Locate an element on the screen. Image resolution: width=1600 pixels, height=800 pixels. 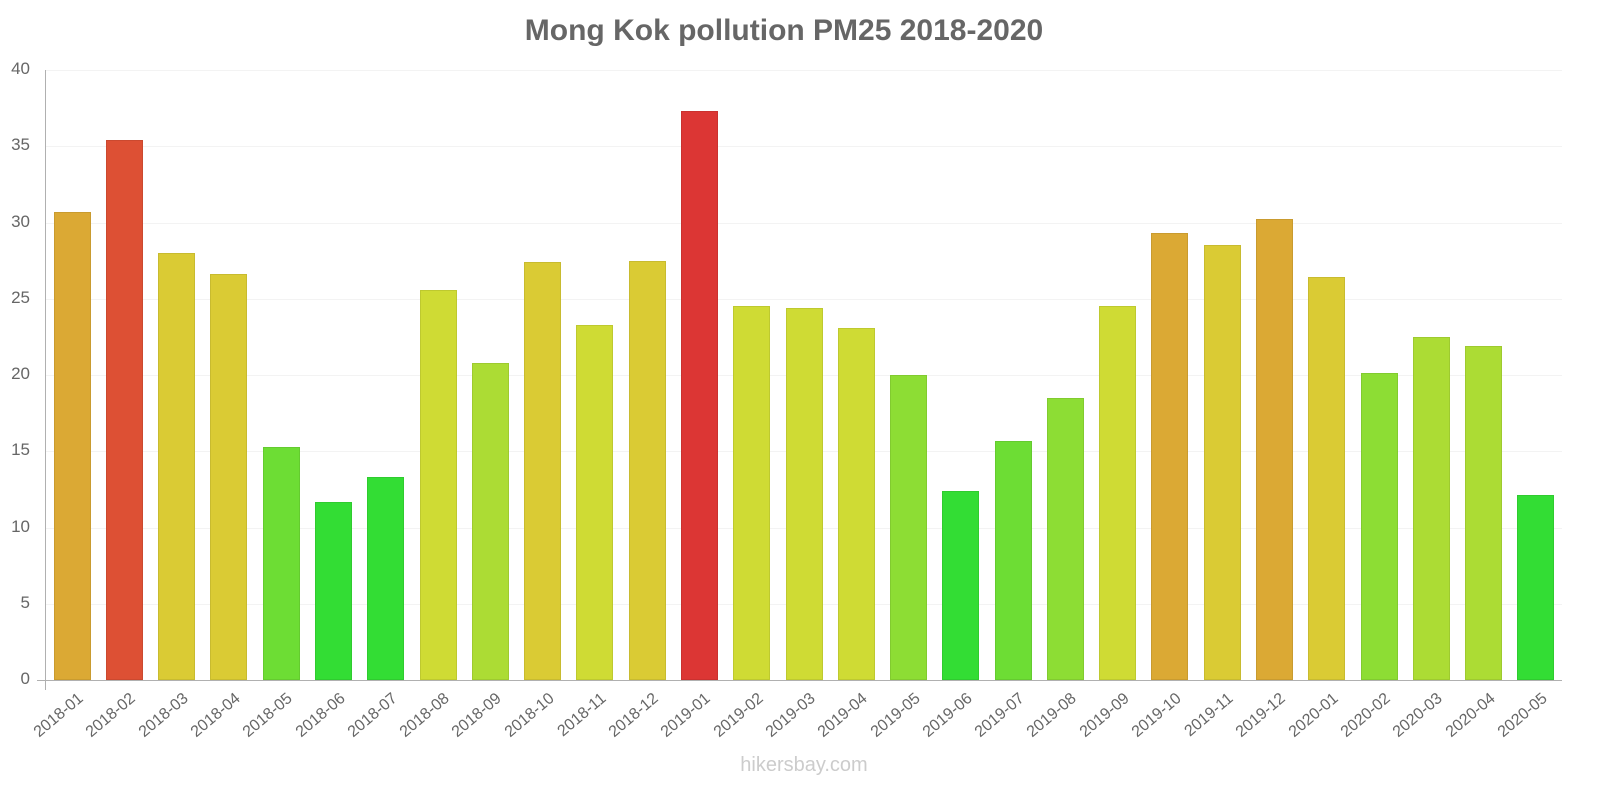
y-tick-label: 5 is located at coordinates (25, 602).